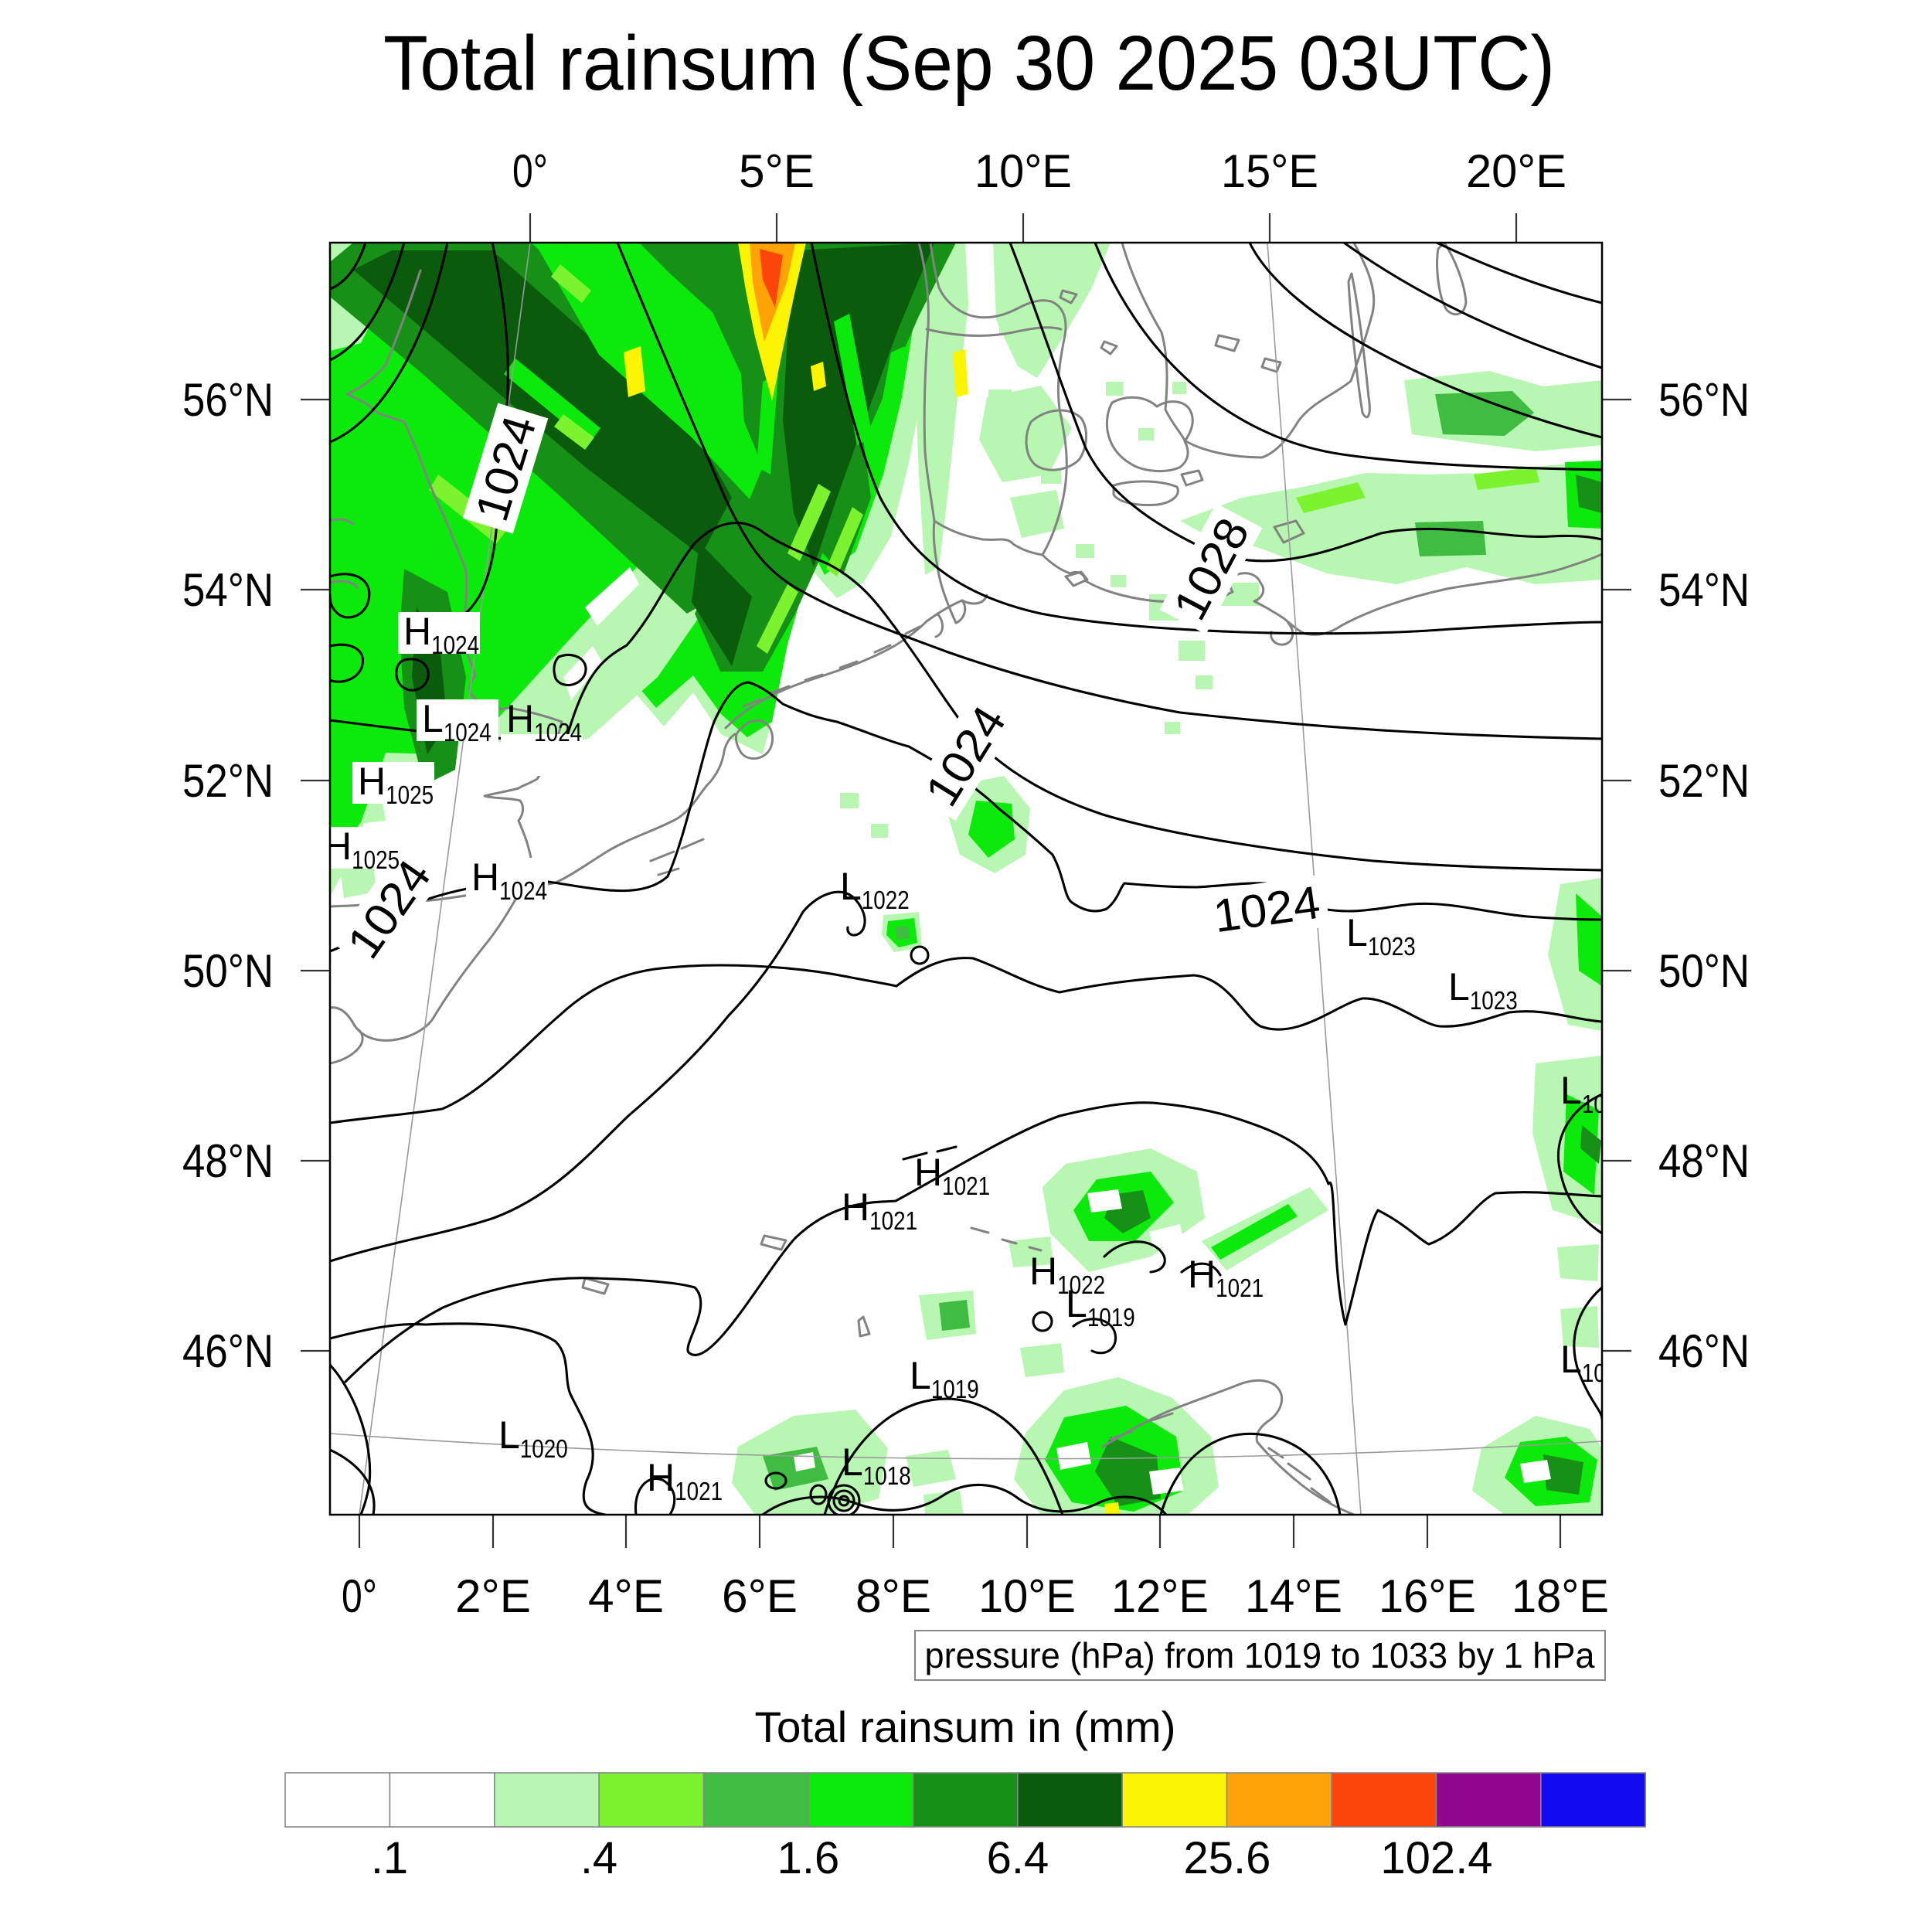  Describe the element at coordinates (362, 850) in the screenshot. I see `svg-text: H1025` at that location.